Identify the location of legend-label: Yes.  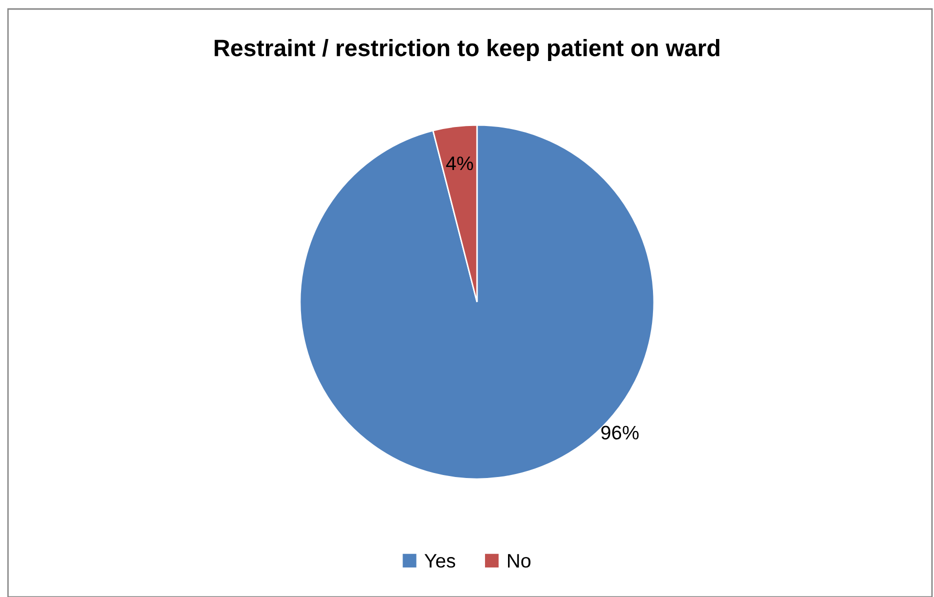
(440, 561).